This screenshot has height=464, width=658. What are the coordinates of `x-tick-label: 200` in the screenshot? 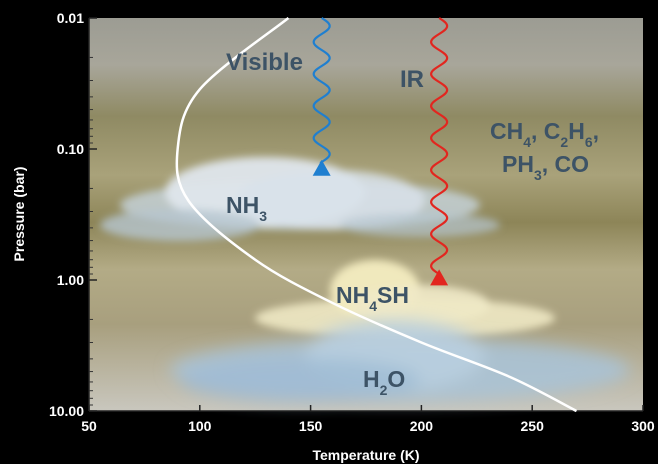 It's located at (422, 426).